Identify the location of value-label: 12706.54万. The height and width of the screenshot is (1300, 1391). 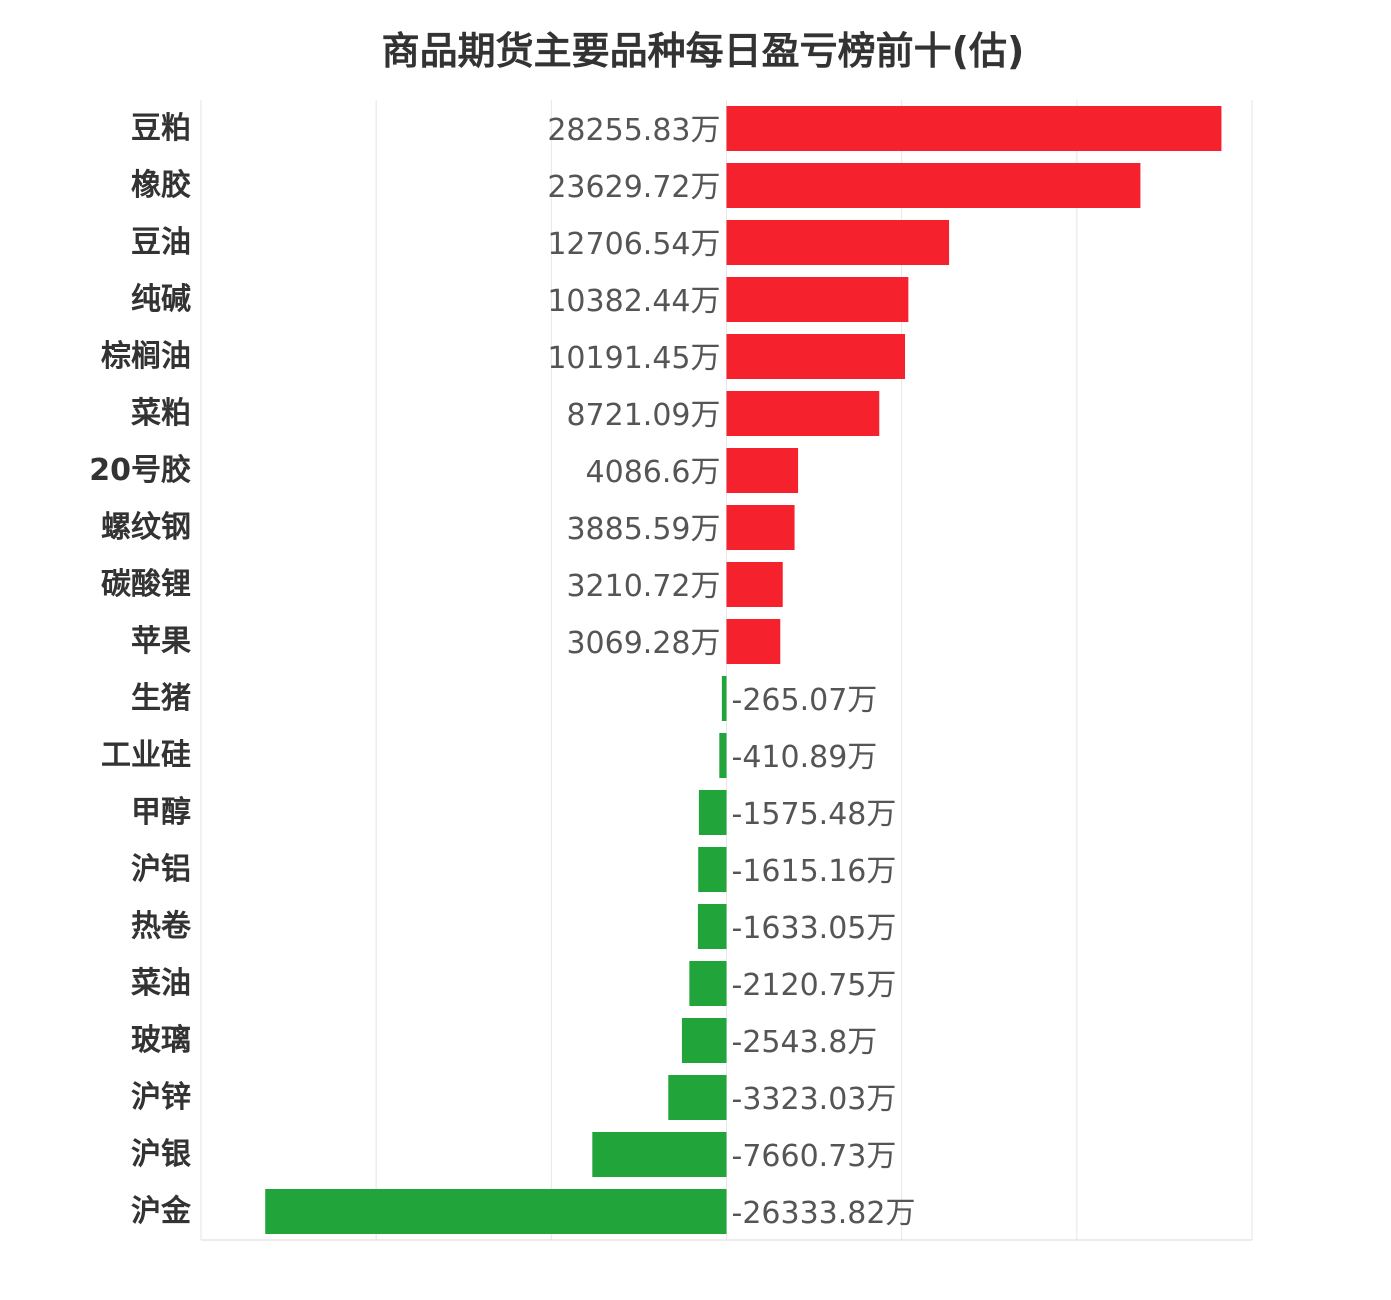
(633, 244).